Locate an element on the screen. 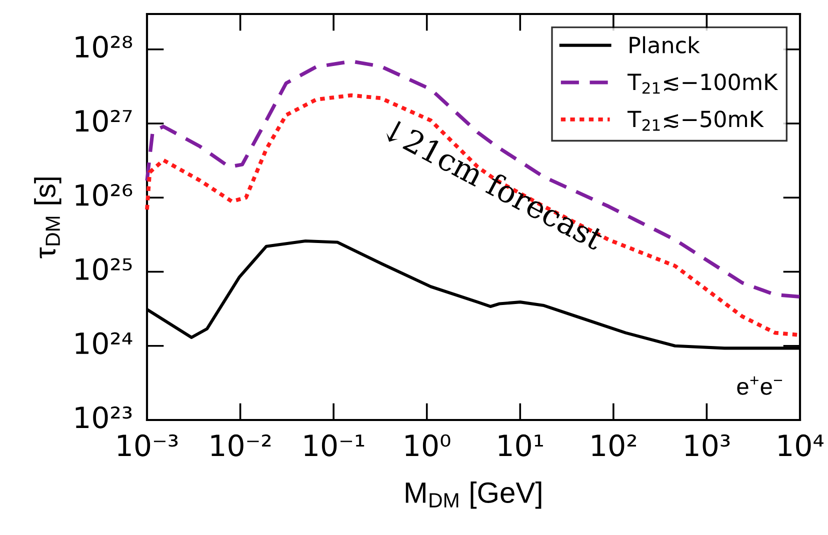  x-tick-label: 10² is located at coordinates (614, 445).